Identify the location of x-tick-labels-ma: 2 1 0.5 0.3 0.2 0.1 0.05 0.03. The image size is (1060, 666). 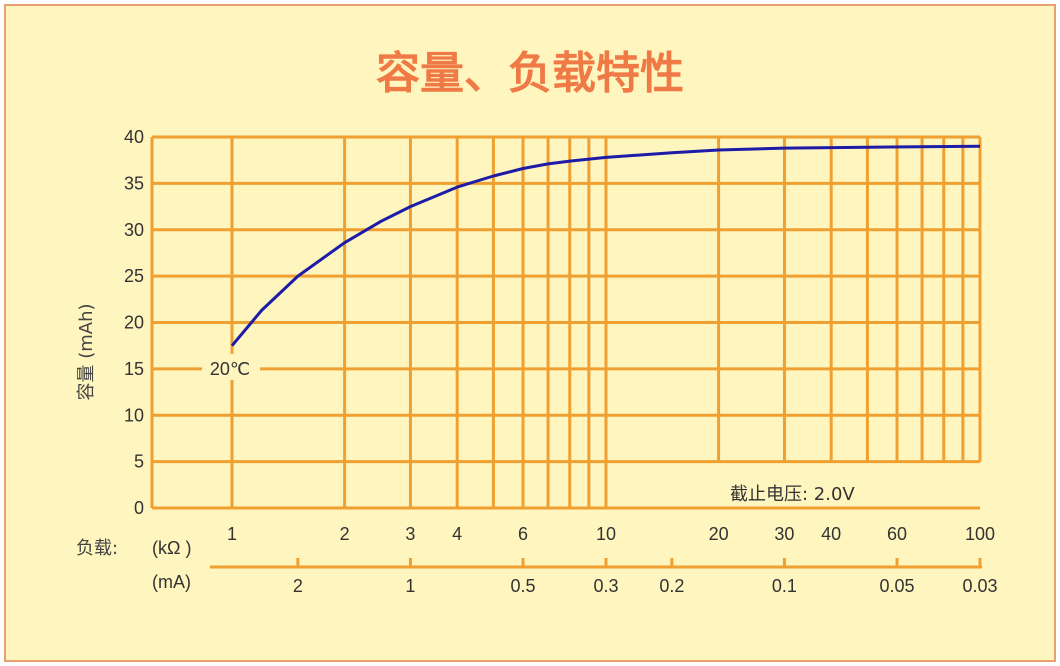
(645, 577).